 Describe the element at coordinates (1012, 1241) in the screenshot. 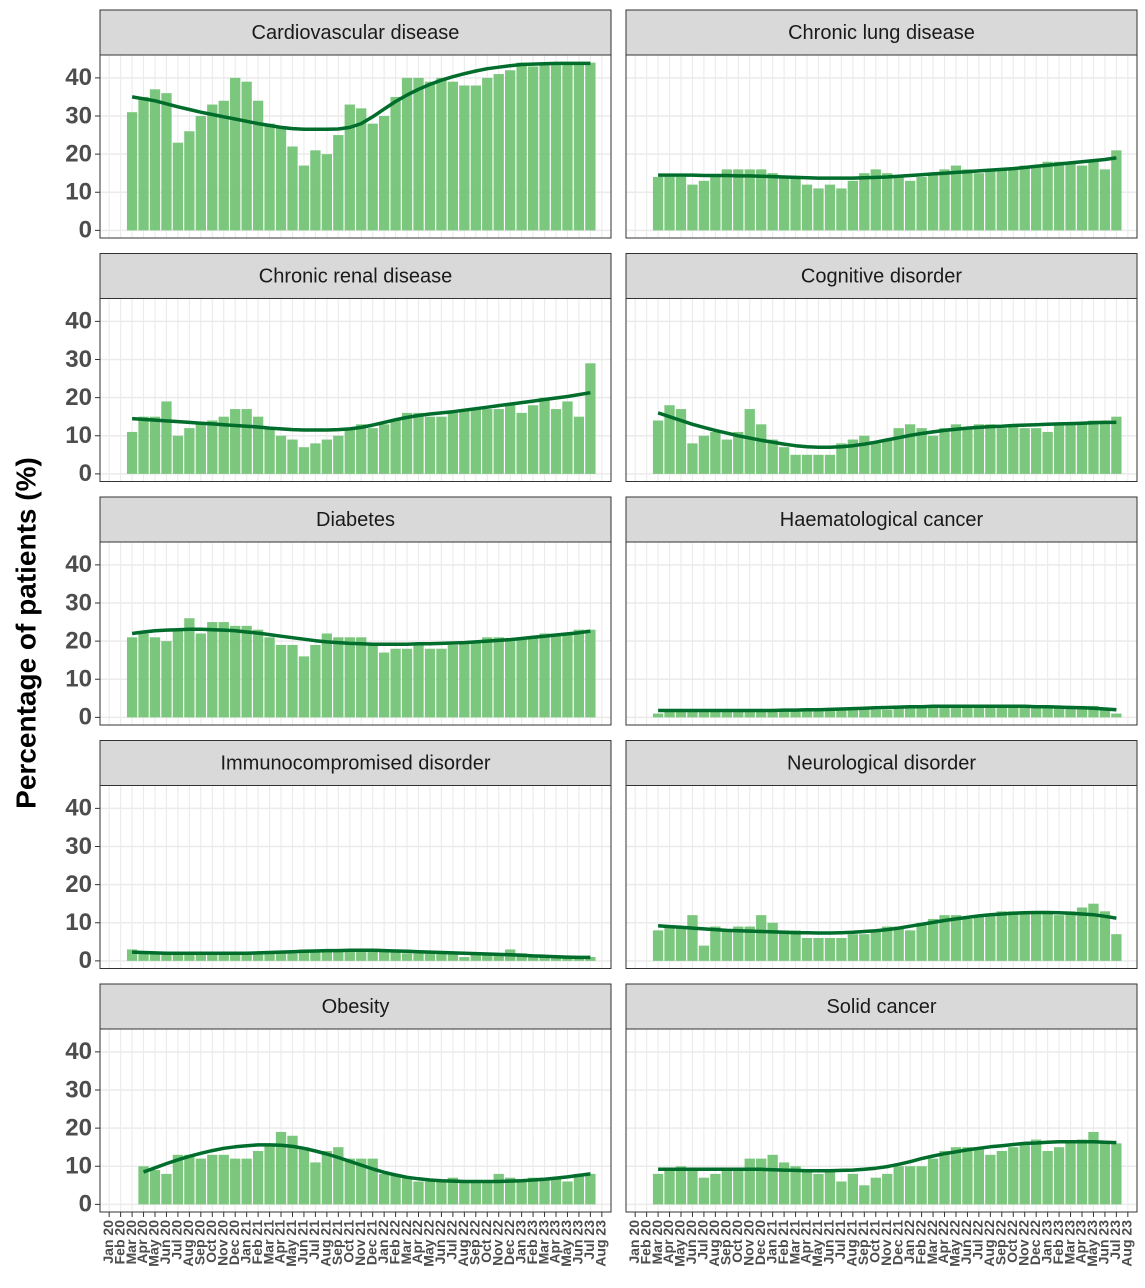

I see `x-tick-label: Oct 22` at that location.